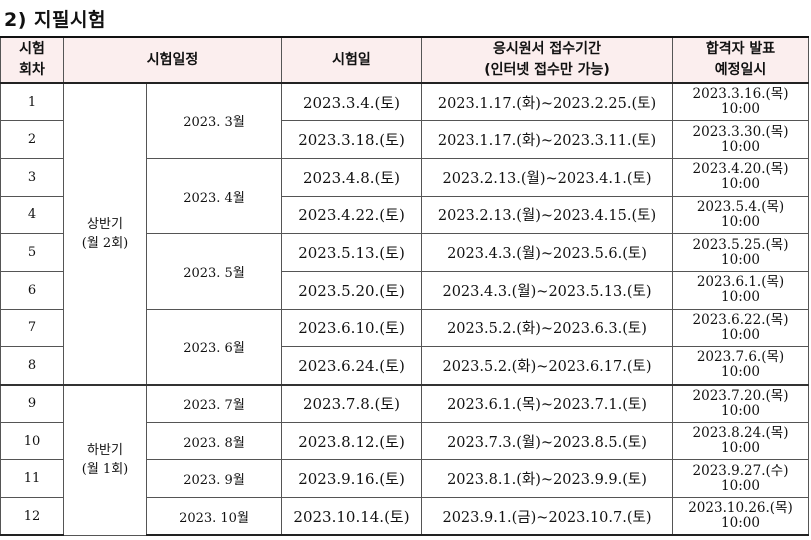  Describe the element at coordinates (351, 365) in the screenshot. I see `exam-date: 2023.6.24.(토)` at that location.